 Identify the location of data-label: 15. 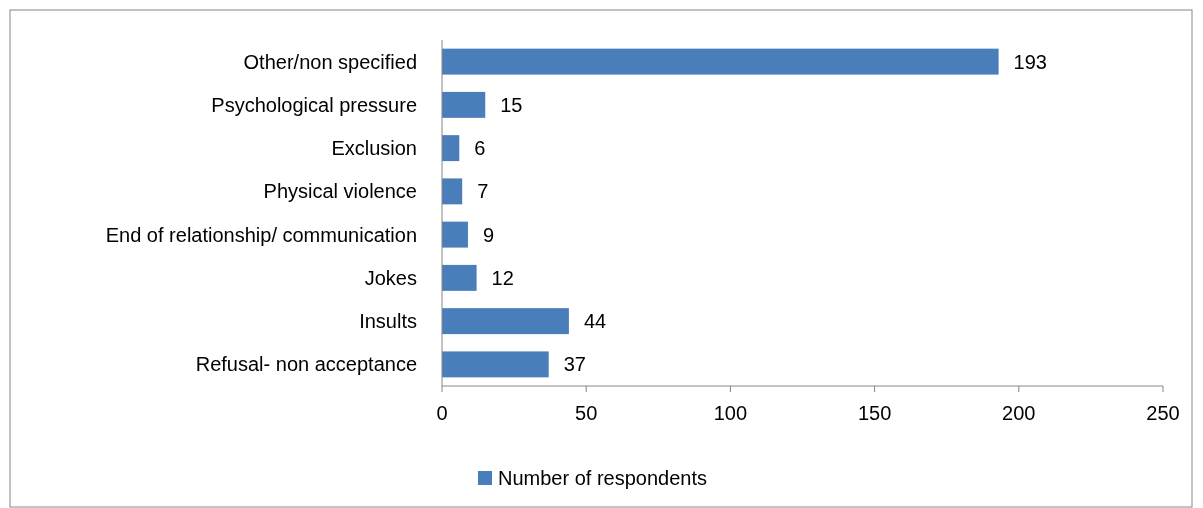
(511, 104).